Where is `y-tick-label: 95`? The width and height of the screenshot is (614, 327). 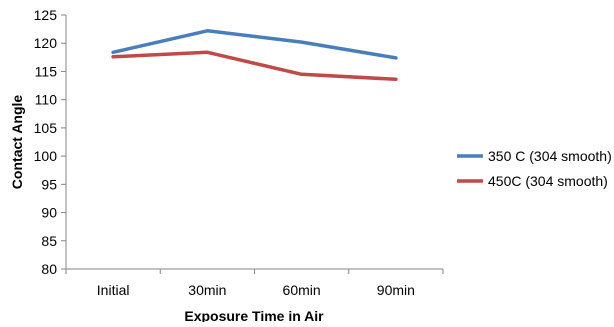 y-tick-label: 95 is located at coordinates (49, 184).